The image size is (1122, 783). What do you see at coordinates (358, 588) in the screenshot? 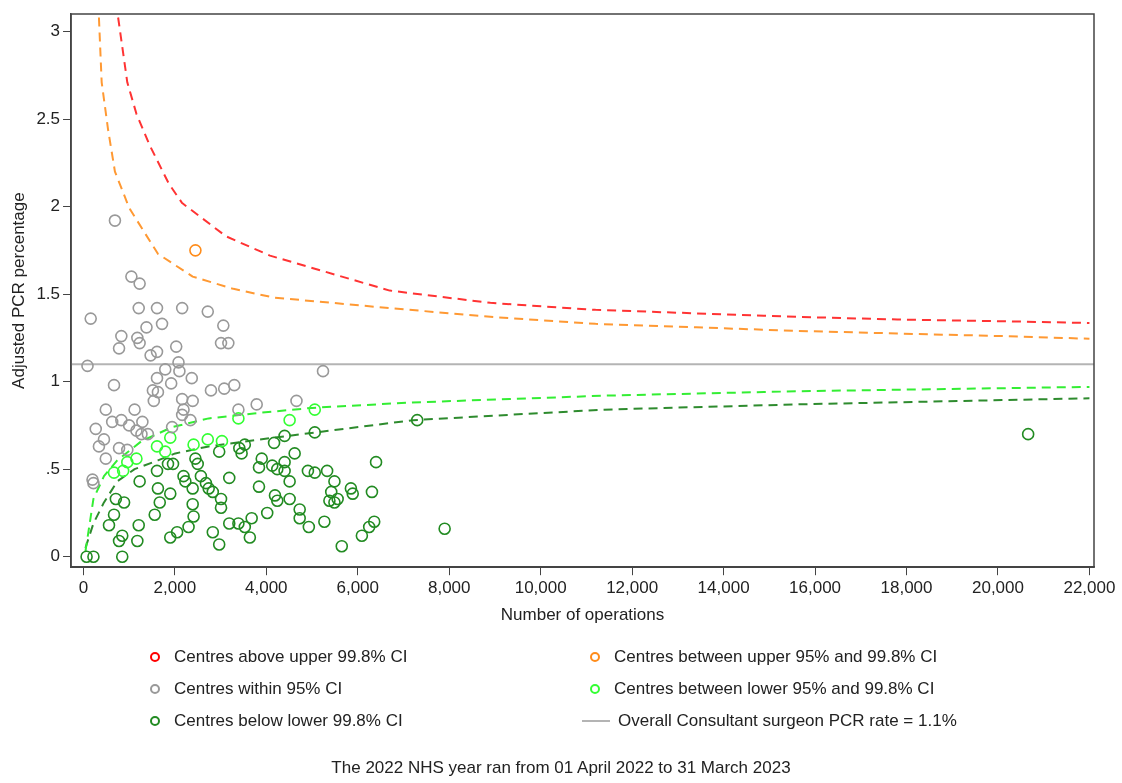
I see `x-tick-label: 6,000` at bounding box center [358, 588].